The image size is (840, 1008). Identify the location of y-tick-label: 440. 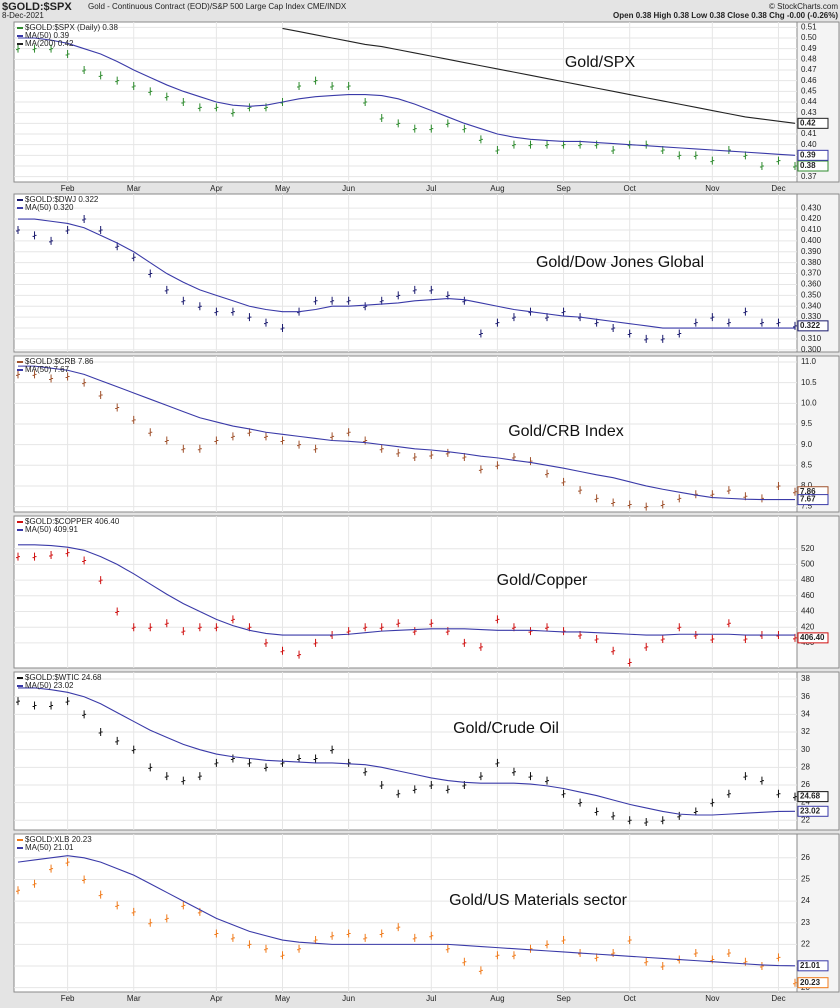
(808, 611).